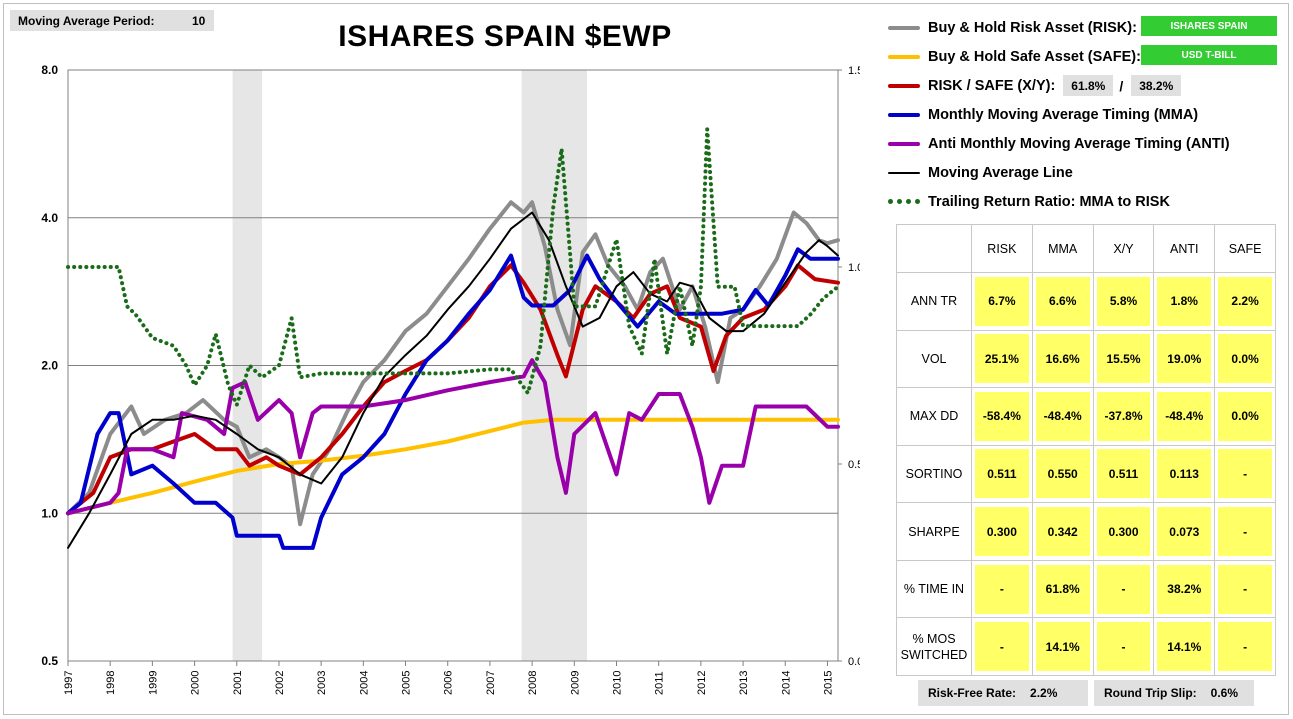 This screenshot has height=719, width=1293. What do you see at coordinates (617, 683) in the screenshot?
I see `x-tick-label: 2010` at bounding box center [617, 683].